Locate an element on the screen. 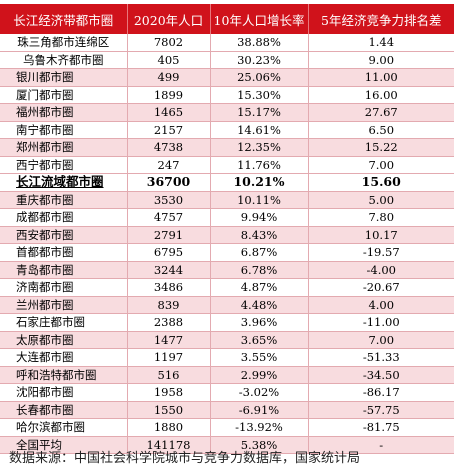 The height and width of the screenshot is (471, 454). population-cell: 6795 is located at coordinates (169, 252).